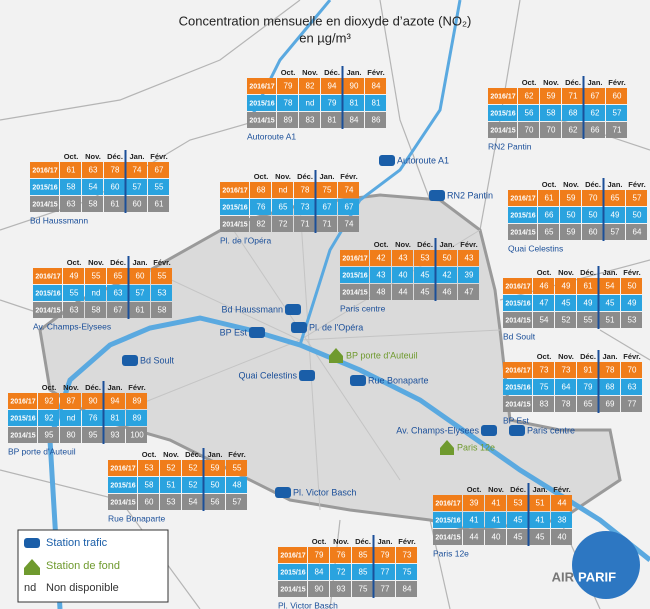  I want to click on value: 60, so click(140, 276).